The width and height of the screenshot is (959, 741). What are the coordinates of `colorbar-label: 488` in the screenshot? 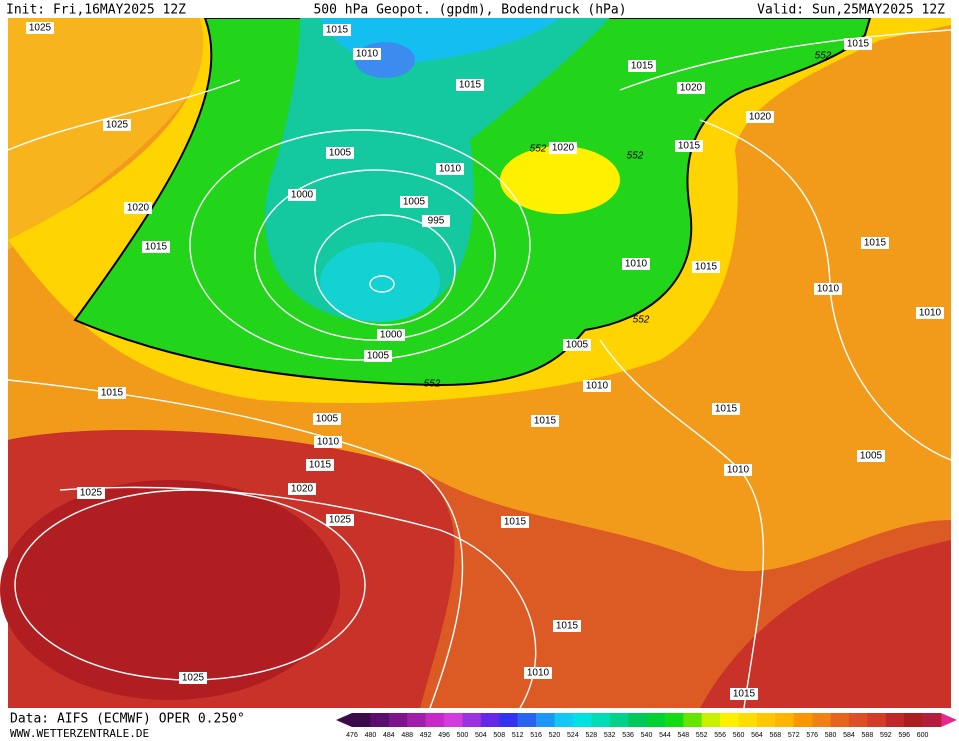 It's located at (407, 735).